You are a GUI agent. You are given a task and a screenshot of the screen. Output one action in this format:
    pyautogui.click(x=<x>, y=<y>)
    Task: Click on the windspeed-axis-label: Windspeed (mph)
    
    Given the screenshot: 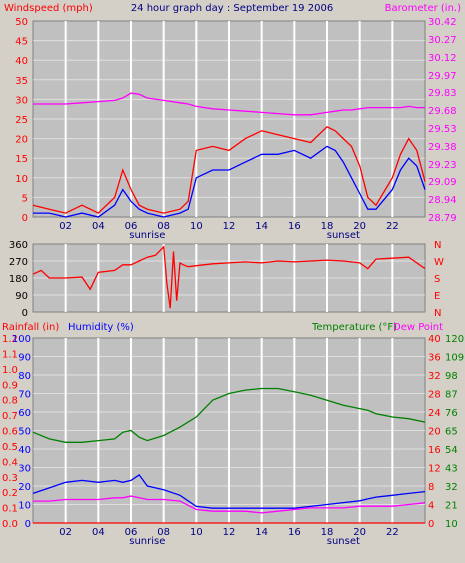 What is the action you would take?
    pyautogui.click(x=48, y=8)
    